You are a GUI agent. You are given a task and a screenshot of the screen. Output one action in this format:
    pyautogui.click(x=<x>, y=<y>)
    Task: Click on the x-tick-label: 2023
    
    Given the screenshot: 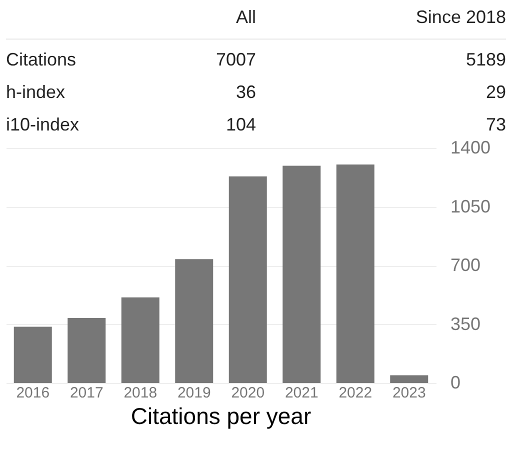 What is the action you would take?
    pyautogui.click(x=409, y=393)
    